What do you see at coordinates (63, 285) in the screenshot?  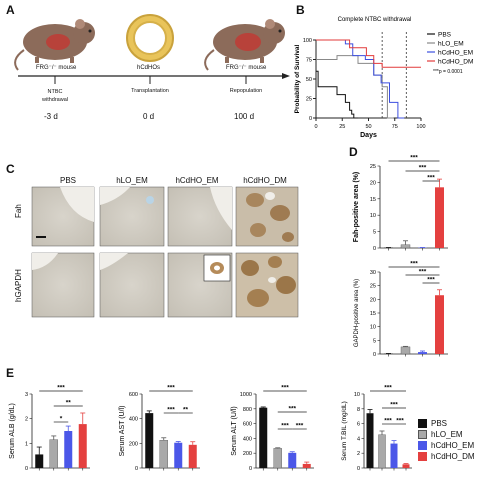 I see `micrograph-hgapdh-pbs` at bounding box center [63, 285].